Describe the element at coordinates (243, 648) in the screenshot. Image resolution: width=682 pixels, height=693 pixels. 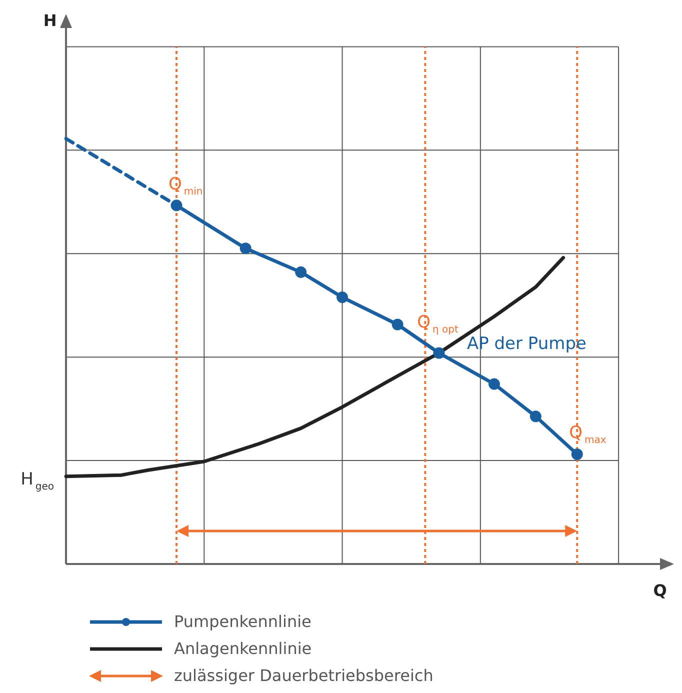
I see `legend-label: Anlagenkennlinie` at that location.